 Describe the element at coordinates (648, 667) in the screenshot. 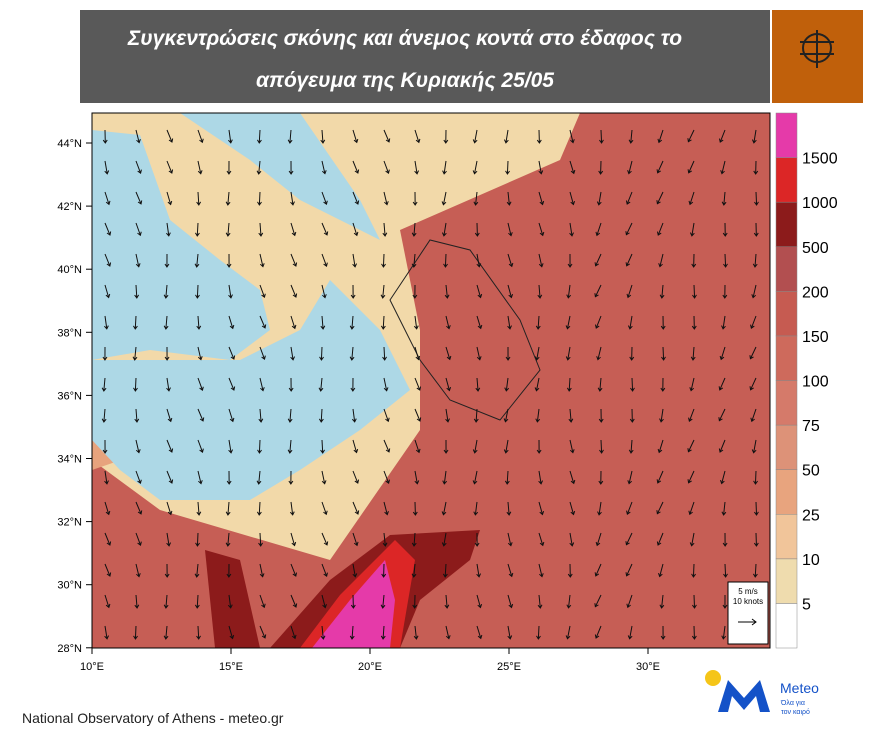

I see `lon-label: 30°E` at that location.